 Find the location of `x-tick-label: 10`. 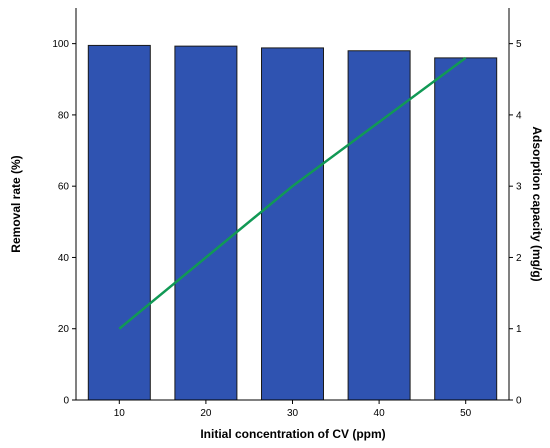

x-tick-label: 10 is located at coordinates (120, 413).